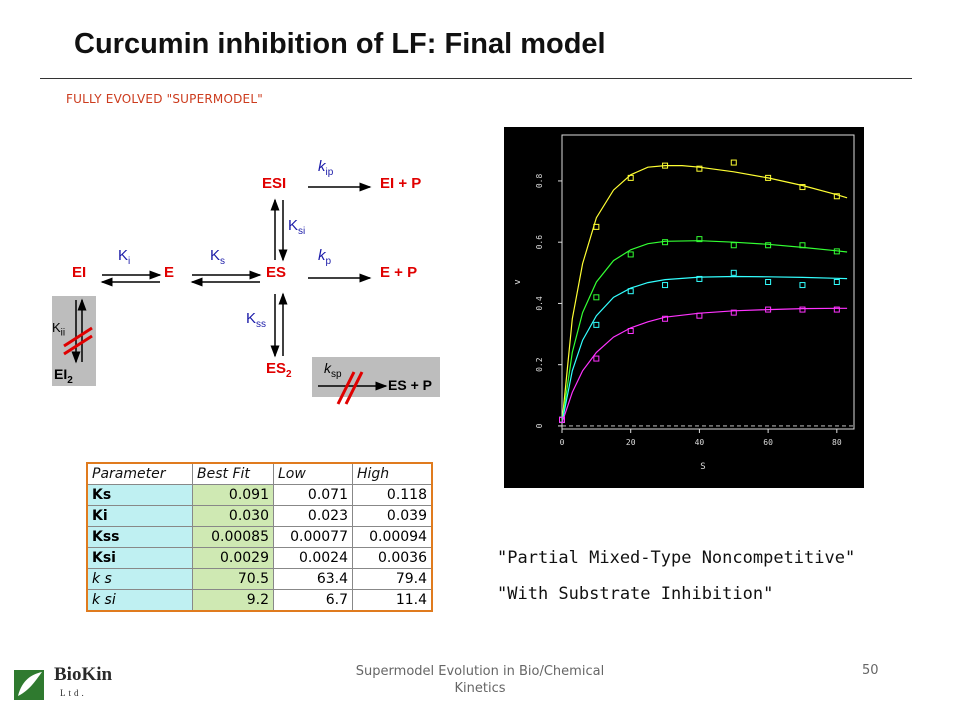 This screenshot has height=720, width=960. Describe the element at coordinates (139, 473) in the screenshot. I see `header-parameter: Parameter` at that location.